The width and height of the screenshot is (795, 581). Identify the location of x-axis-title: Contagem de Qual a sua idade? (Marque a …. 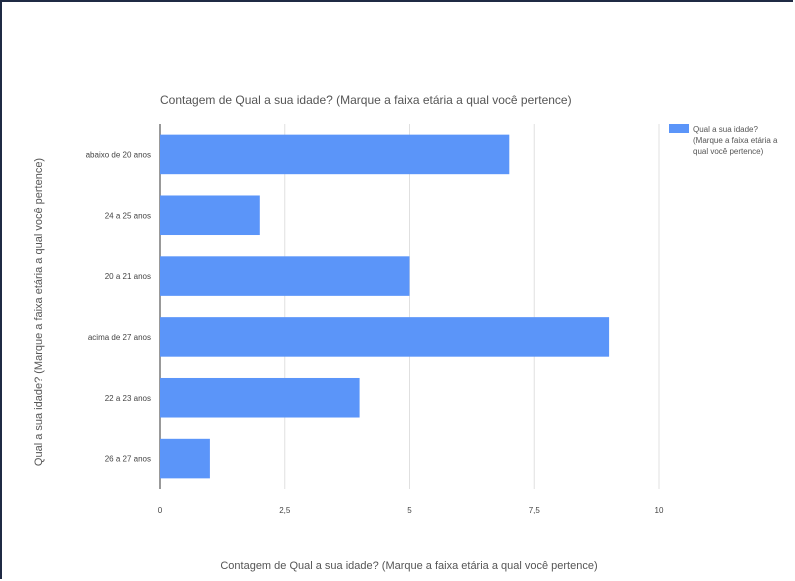
(408, 566).